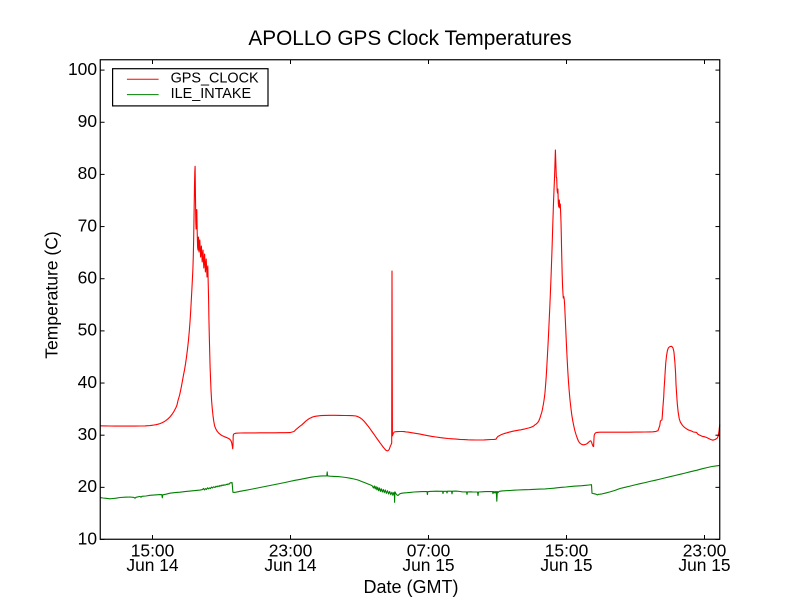 This screenshot has width=800, height=605. Describe the element at coordinates (87, 121) in the screenshot. I see `svg-text: 90` at that location.